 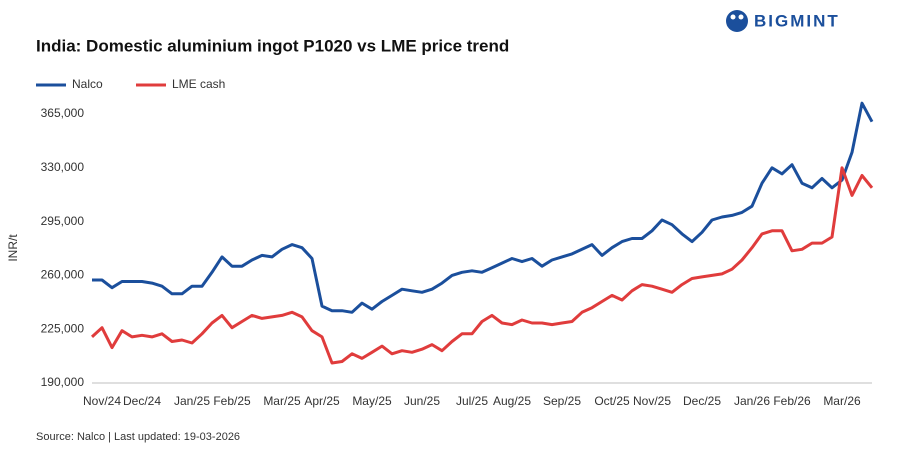 I want to click on logo-text: BIGMINT, so click(x=797, y=20).